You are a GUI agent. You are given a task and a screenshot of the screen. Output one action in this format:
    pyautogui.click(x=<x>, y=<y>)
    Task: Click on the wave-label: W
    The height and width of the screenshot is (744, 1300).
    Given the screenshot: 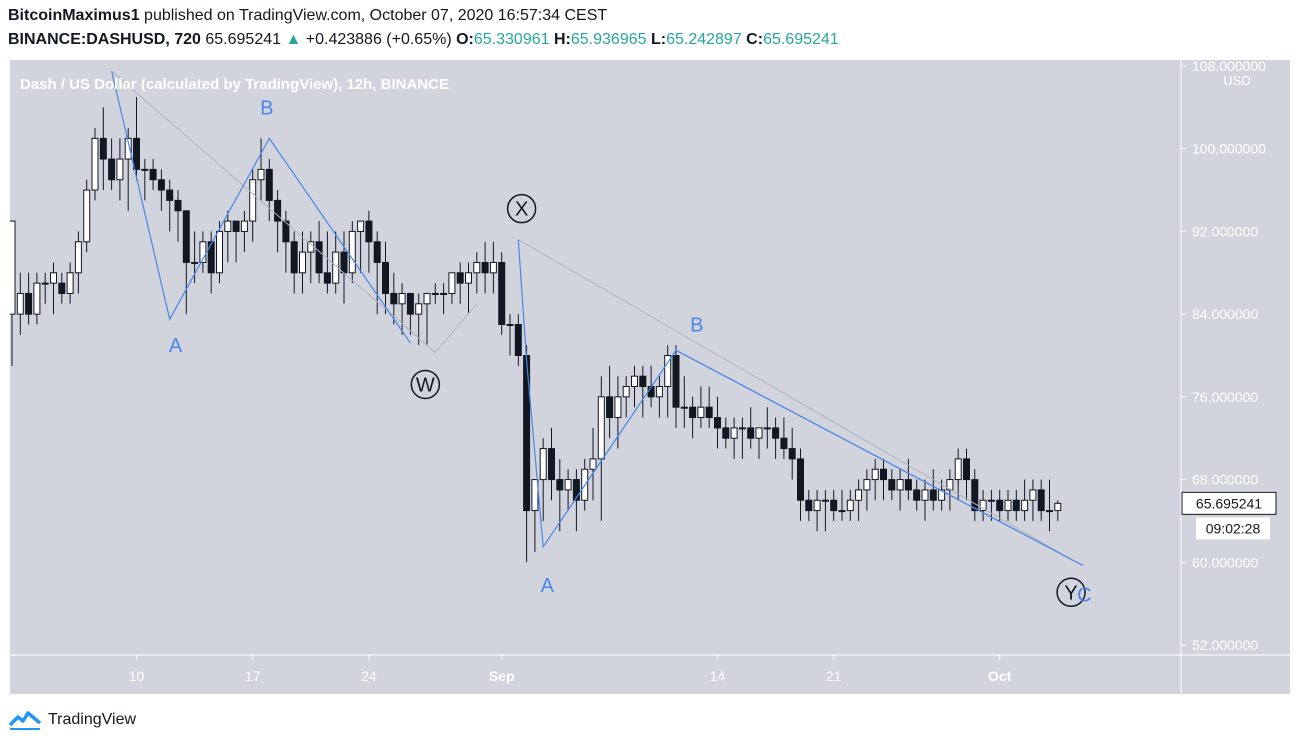 What is the action you would take?
    pyautogui.click(x=425, y=384)
    